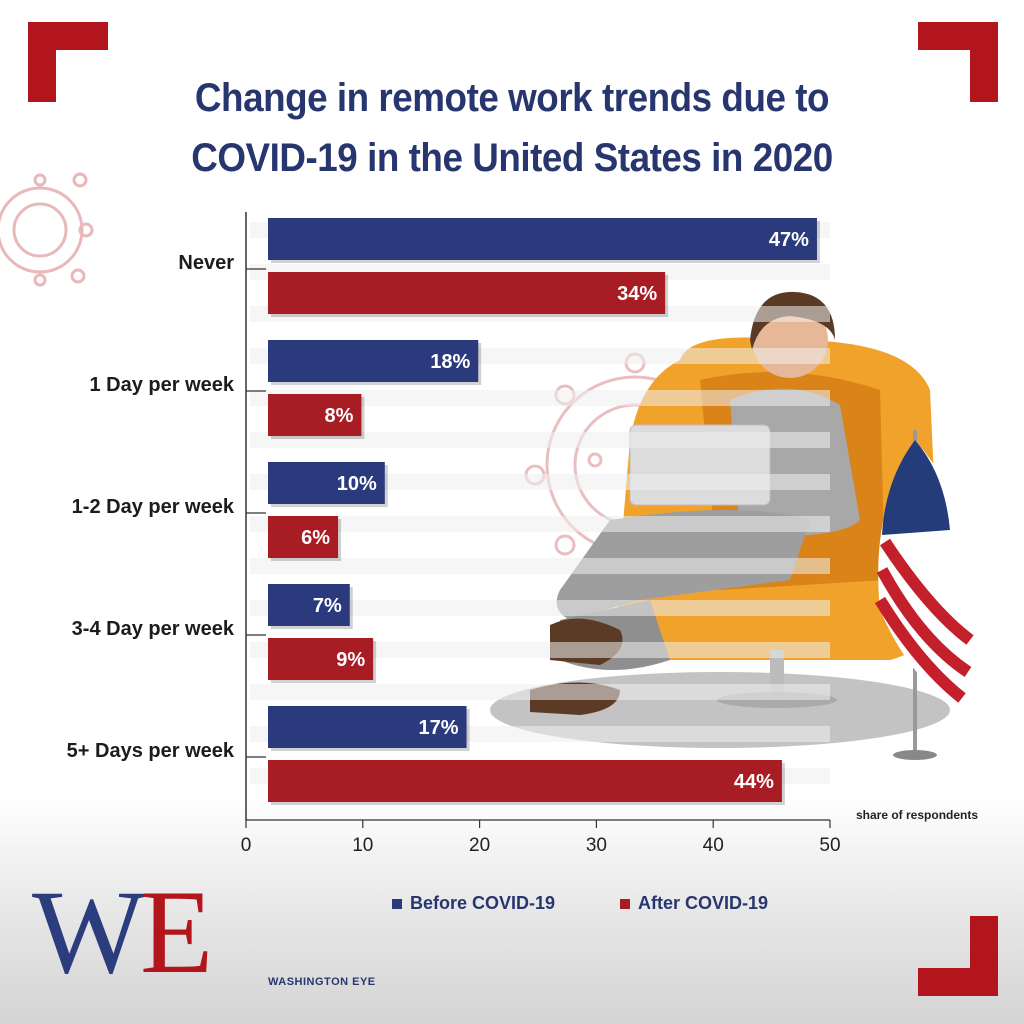 This screenshot has height=1024, width=1024. What do you see at coordinates (322, 982) in the screenshot?
I see `logo-wordmark: WASHINGTON EYE` at bounding box center [322, 982].